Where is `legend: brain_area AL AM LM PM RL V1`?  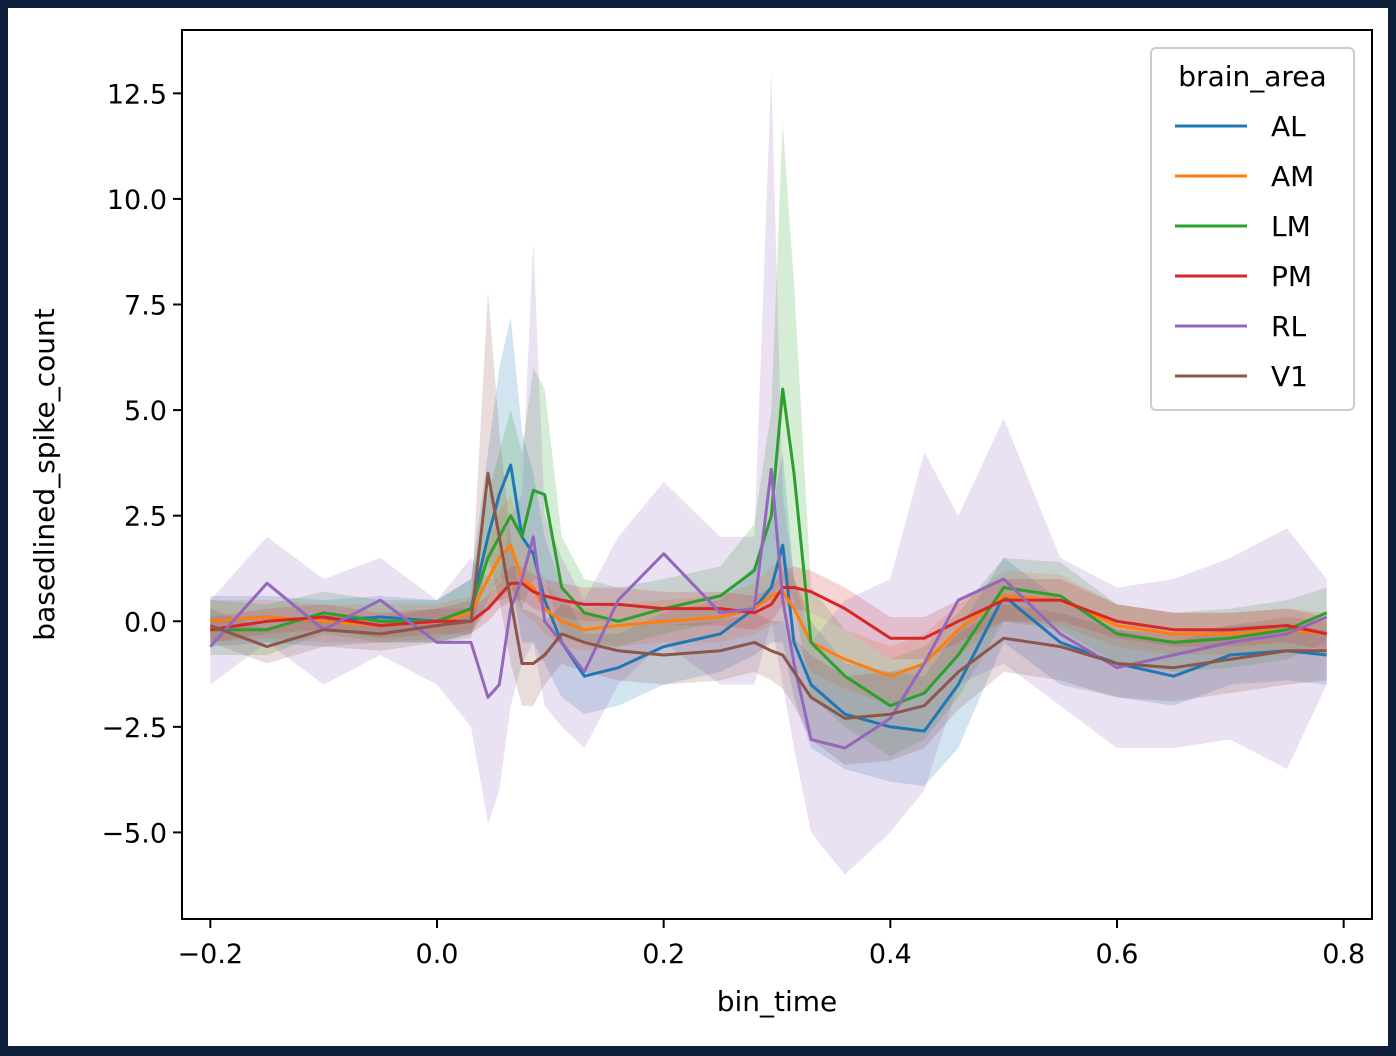 legend: brain_area AL AM LM PM RL V1 is located at coordinates (1252, 229).